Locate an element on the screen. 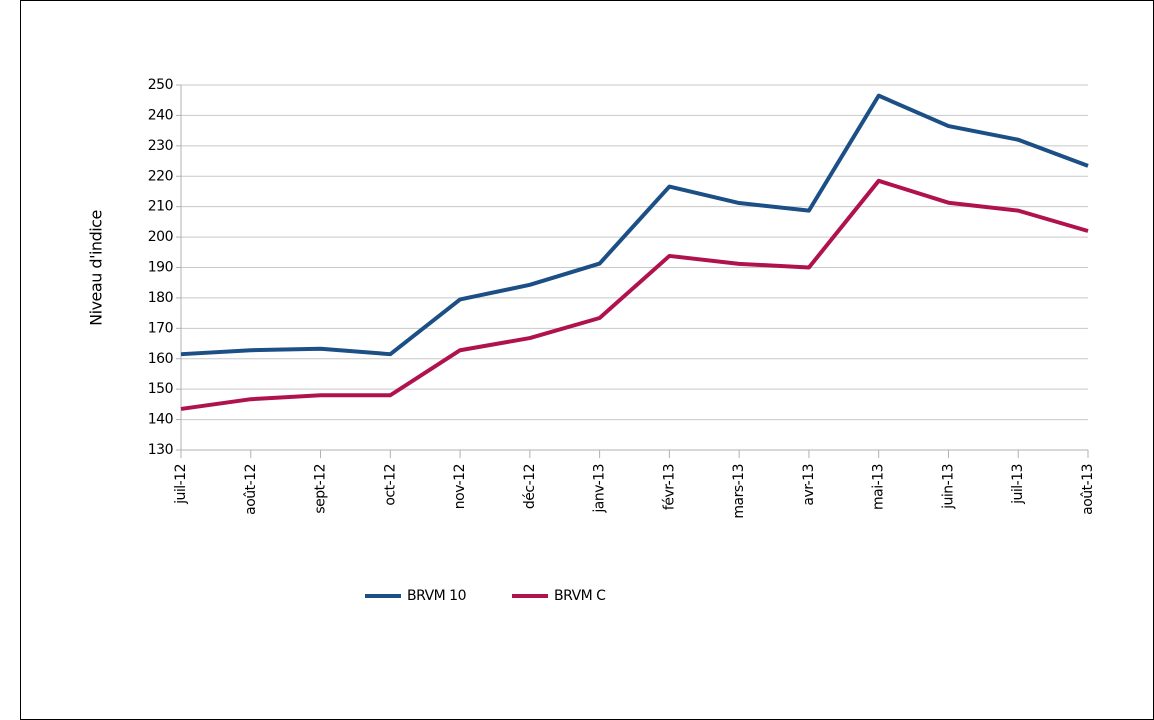 Image resolution: width=1154 pixels, height=720 pixels. y-tick-label: 220 is located at coordinates (160, 176).